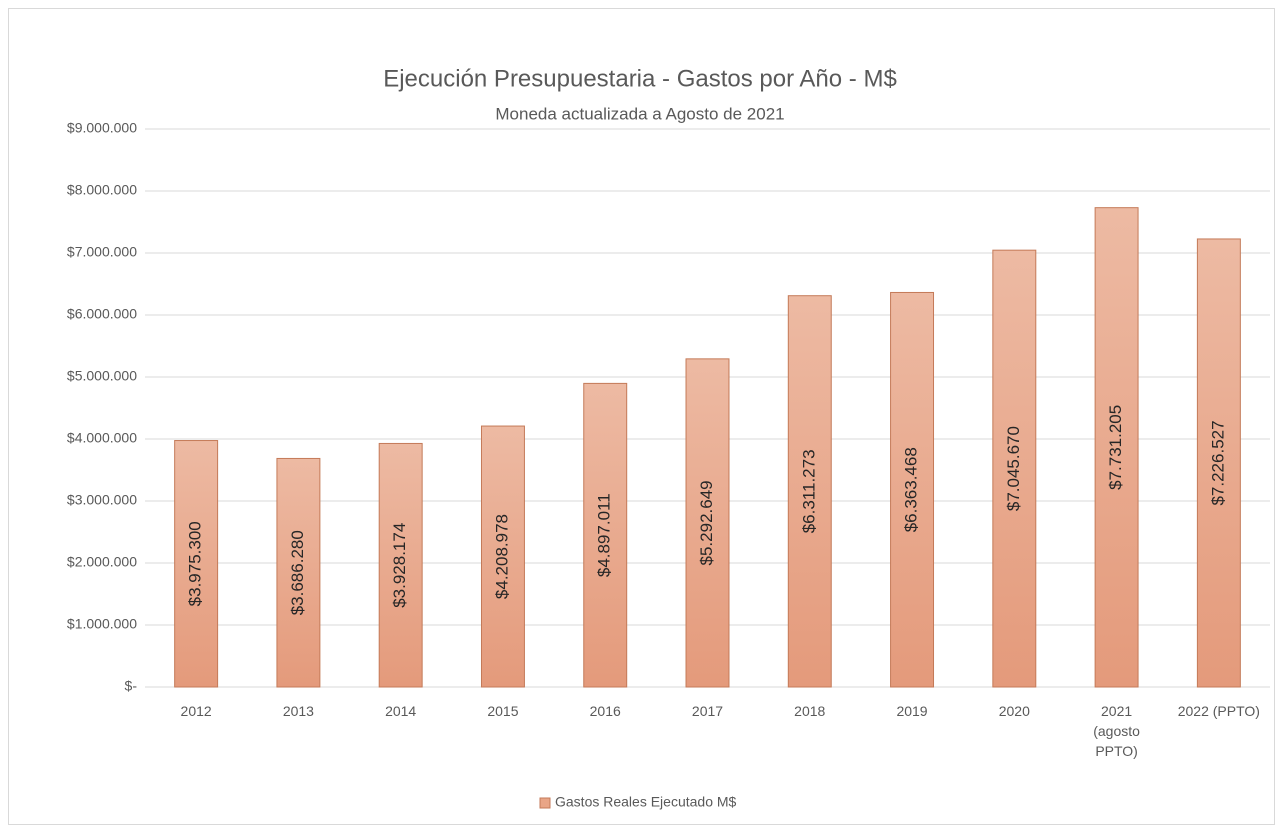 Image resolution: width=1283 pixels, height=831 pixels. I want to click on y-tick-label: $7.000.000, so click(102, 252).